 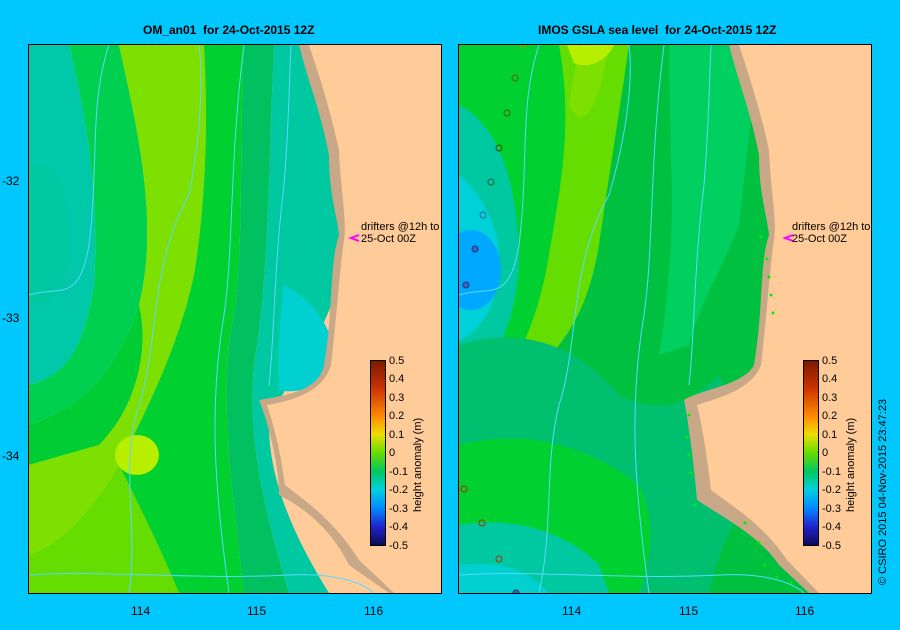 What do you see at coordinates (851, 464) in the screenshot?
I see `right-colorbar-title: height anomaly (m)` at bounding box center [851, 464].